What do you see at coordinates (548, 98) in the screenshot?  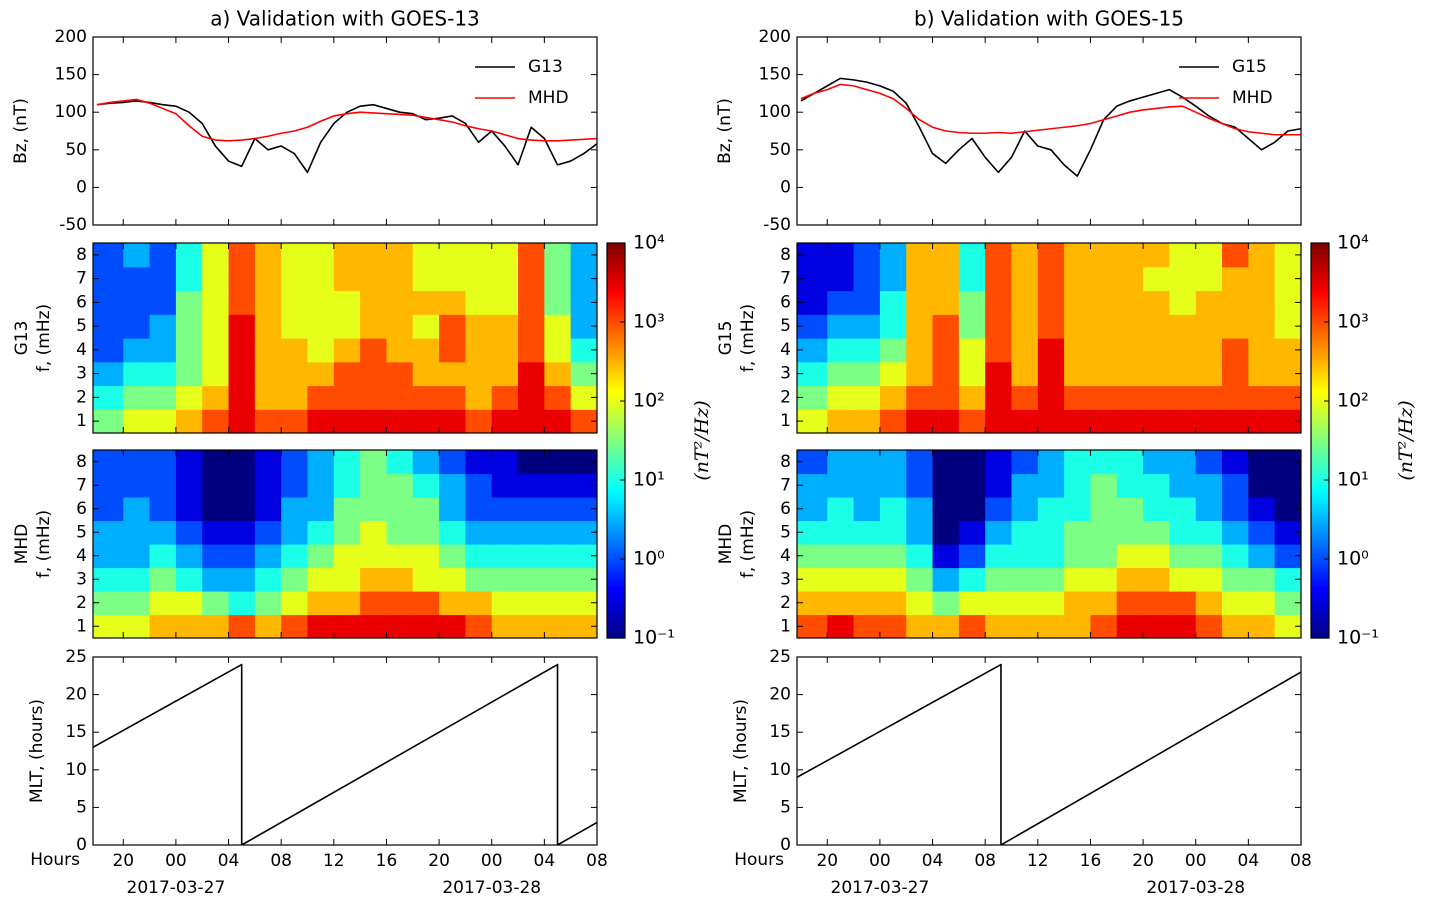 I see `legend-label: MHD` at bounding box center [548, 98].